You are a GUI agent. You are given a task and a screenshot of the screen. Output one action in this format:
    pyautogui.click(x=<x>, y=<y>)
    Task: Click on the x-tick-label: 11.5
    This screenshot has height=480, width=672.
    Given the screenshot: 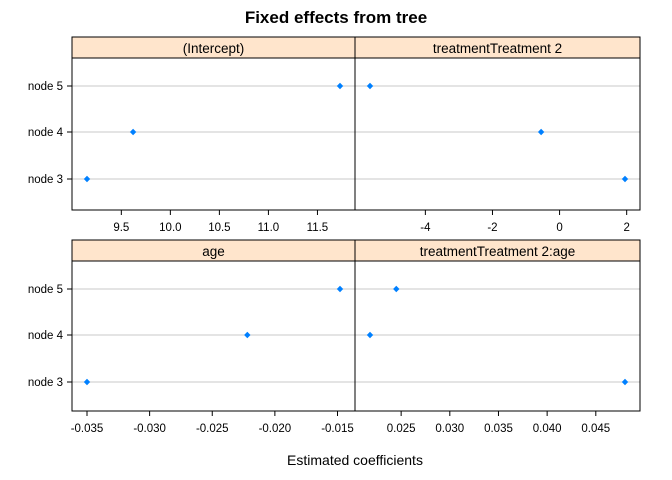 What is the action you would take?
    pyautogui.click(x=318, y=228)
    